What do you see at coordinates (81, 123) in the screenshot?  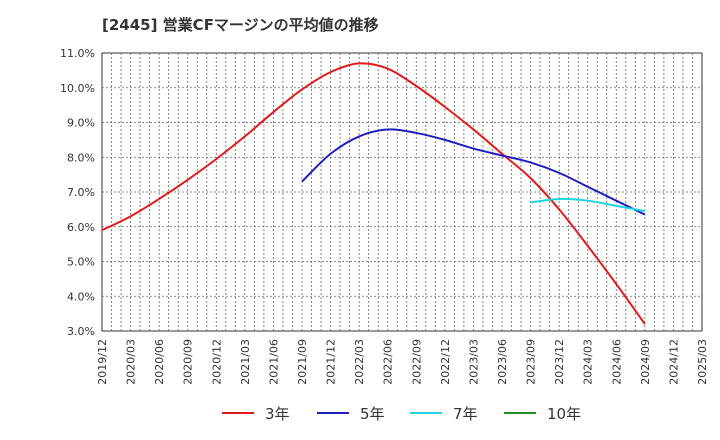 I see `y-tick-label: 9.0%` at bounding box center [81, 123].